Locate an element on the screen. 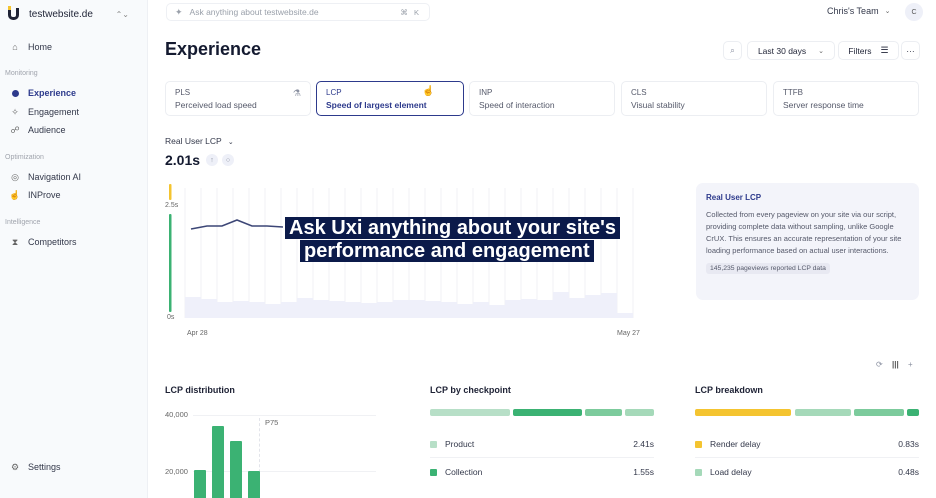  gear-icon: ⚙ is located at coordinates (15, 466).